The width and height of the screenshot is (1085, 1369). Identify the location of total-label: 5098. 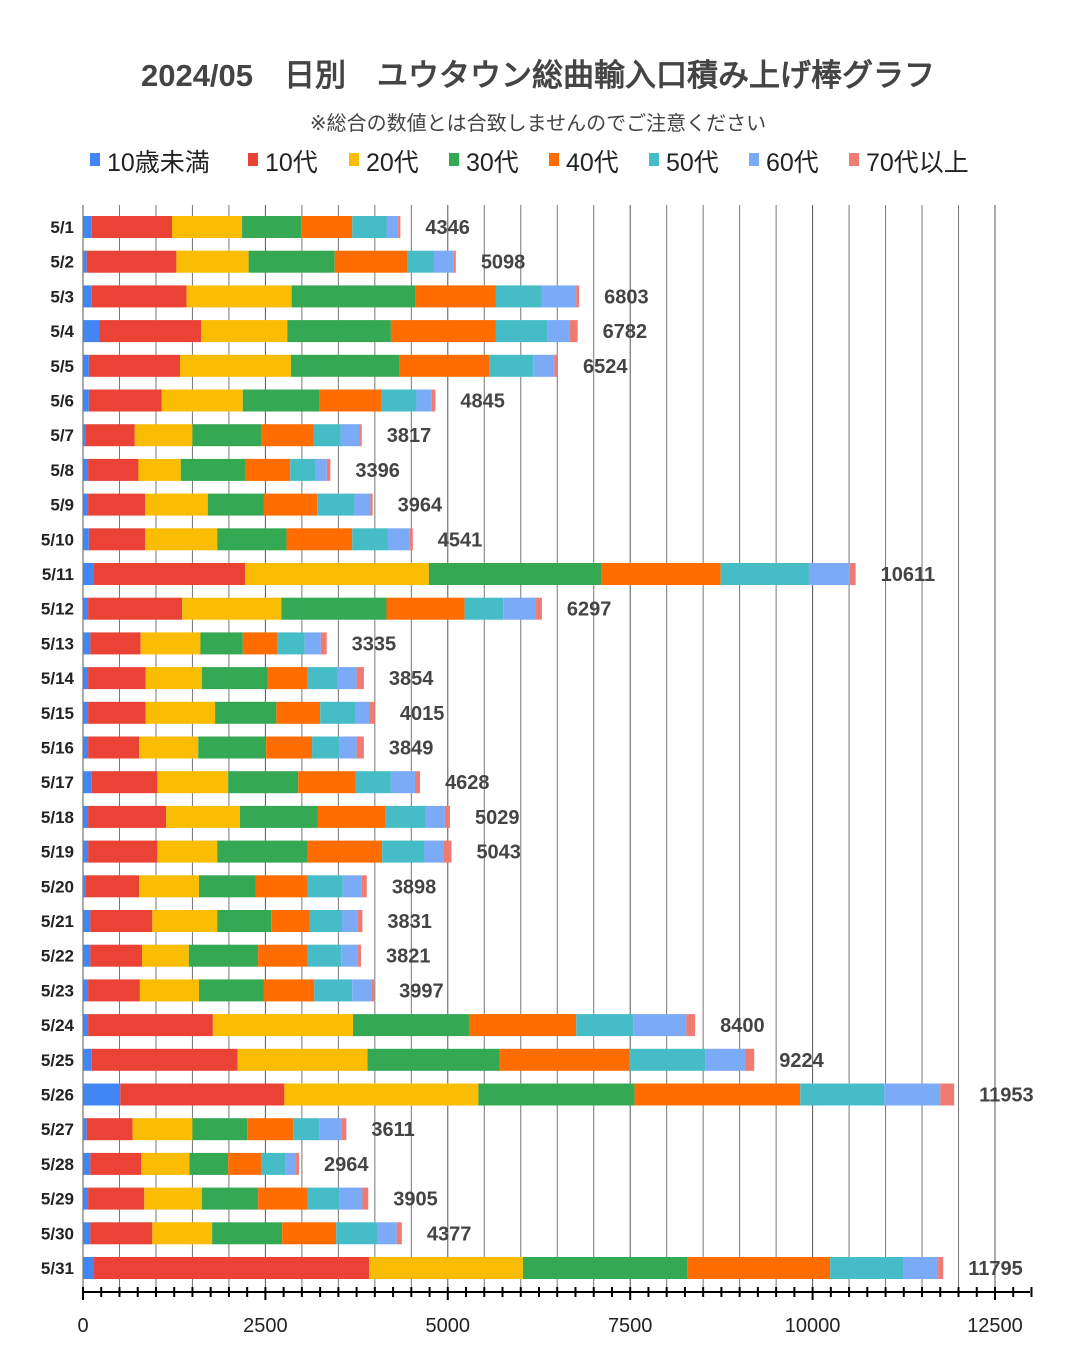
(503, 263).